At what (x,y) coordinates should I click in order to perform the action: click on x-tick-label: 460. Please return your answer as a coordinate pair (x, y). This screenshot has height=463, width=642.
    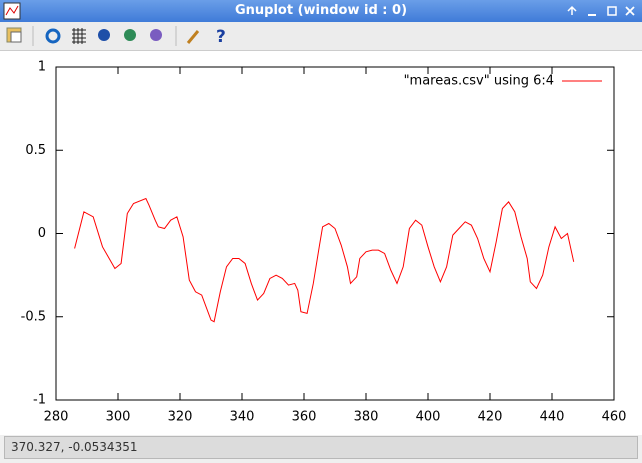
    Looking at the image, I should click on (614, 417).